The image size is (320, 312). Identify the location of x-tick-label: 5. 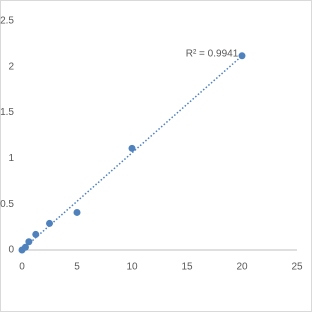
(77, 267).